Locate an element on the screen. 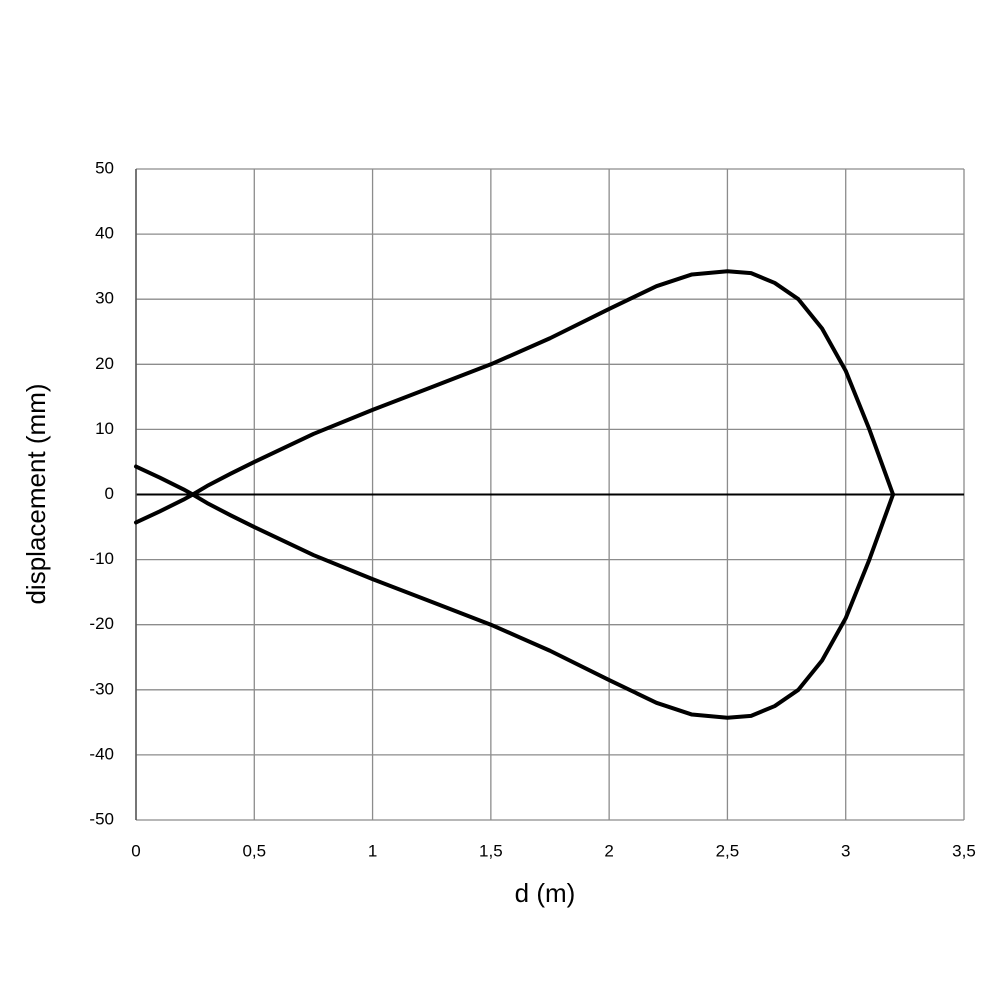 Image resolution: width=1000 pixels, height=1000 pixels. y-tick-label: 10 is located at coordinates (104, 428).